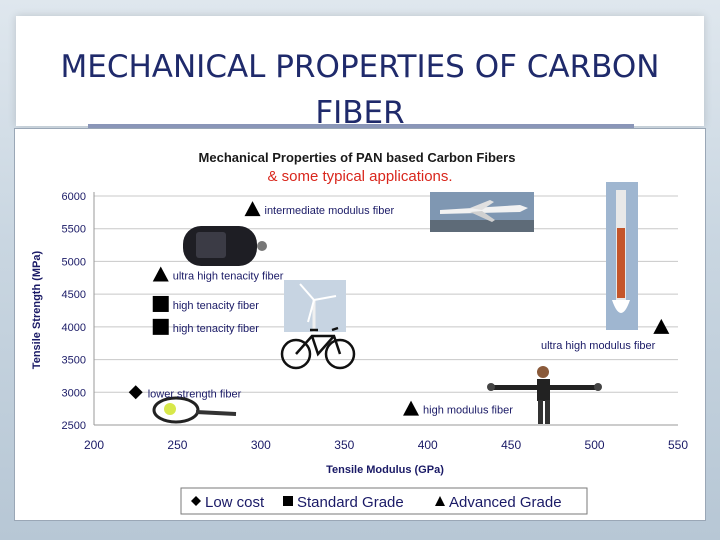 The image size is (720, 540). I want to click on rocket-icon, so click(622, 256).